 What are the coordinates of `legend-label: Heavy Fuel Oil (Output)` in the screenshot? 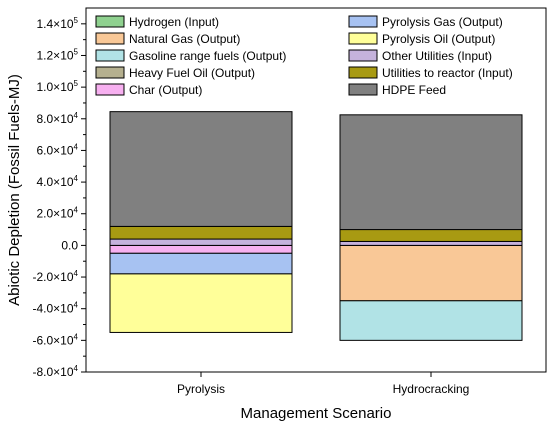 It's located at (192, 73).